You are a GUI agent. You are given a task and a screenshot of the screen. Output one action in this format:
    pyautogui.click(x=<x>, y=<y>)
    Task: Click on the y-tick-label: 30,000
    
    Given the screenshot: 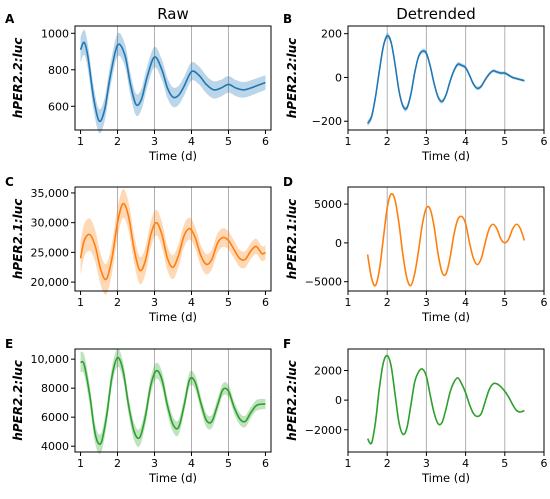 What is the action you would take?
    pyautogui.click(x=50, y=223)
    